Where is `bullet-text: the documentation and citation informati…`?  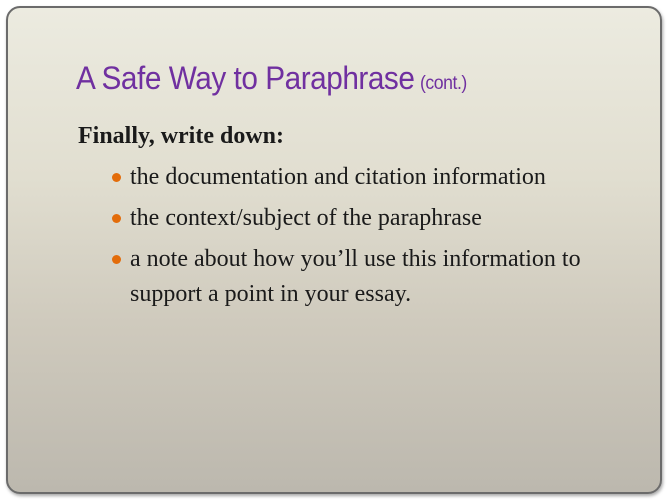
bullet-text: the documentation and citation informati… is located at coordinates (338, 177).